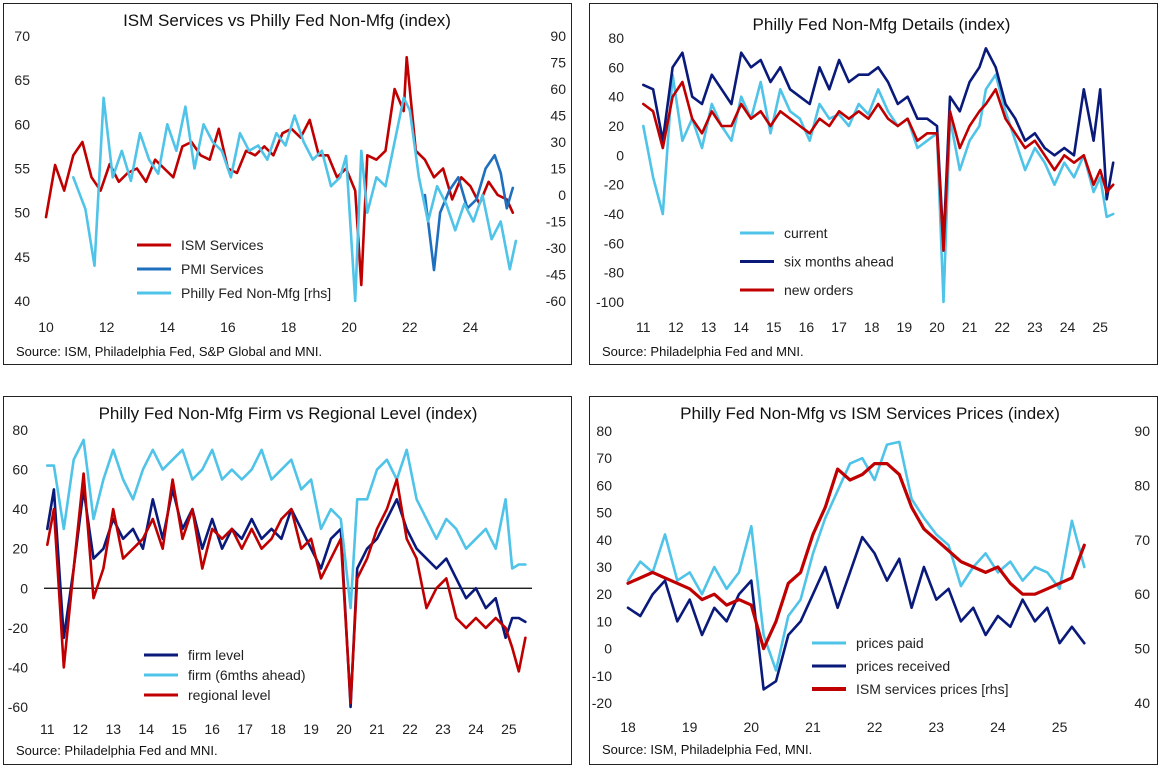 This screenshot has width=1161, height=768. What do you see at coordinates (614, 273) in the screenshot?
I see `y-left-tick-label: -80` at bounding box center [614, 273].